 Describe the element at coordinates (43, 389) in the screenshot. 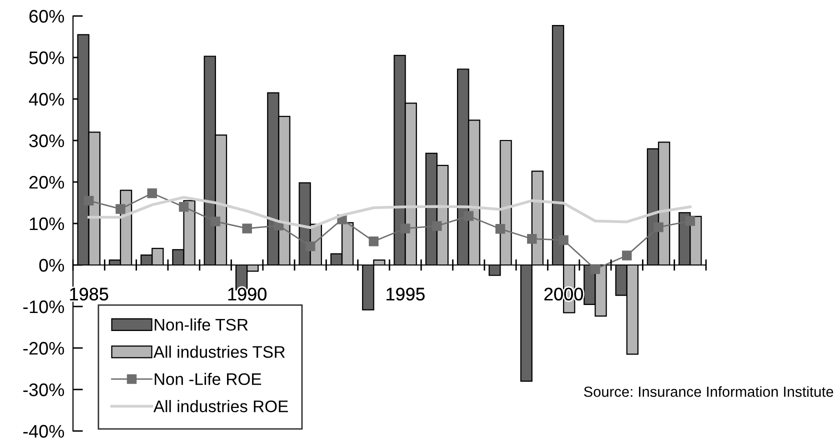

I see `y-tick-label: -30%` at that location.